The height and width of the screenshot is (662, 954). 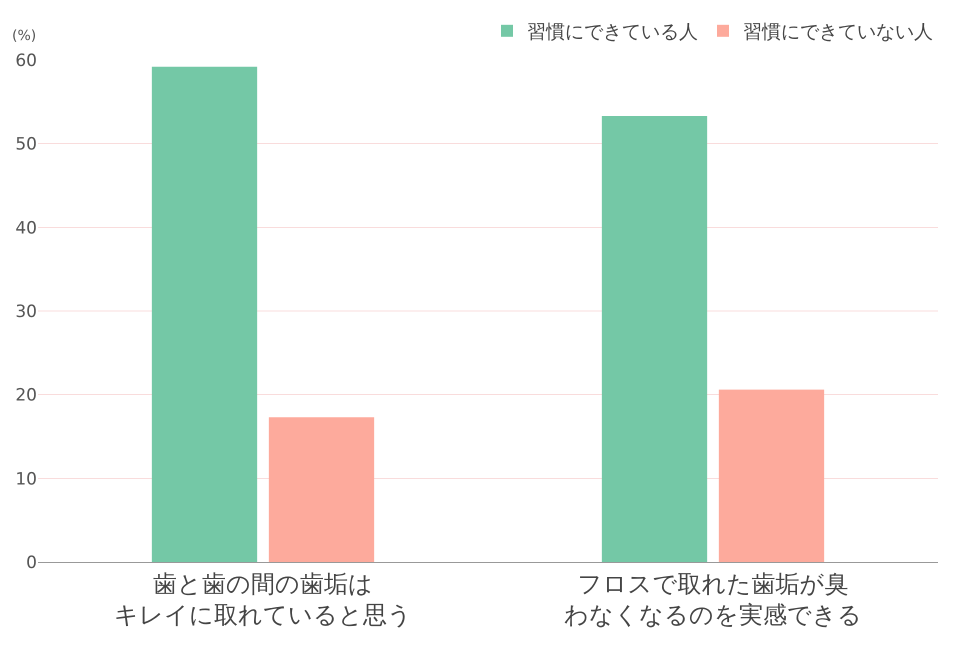 I want to click on y-tick-label: 10, so click(x=26, y=479).